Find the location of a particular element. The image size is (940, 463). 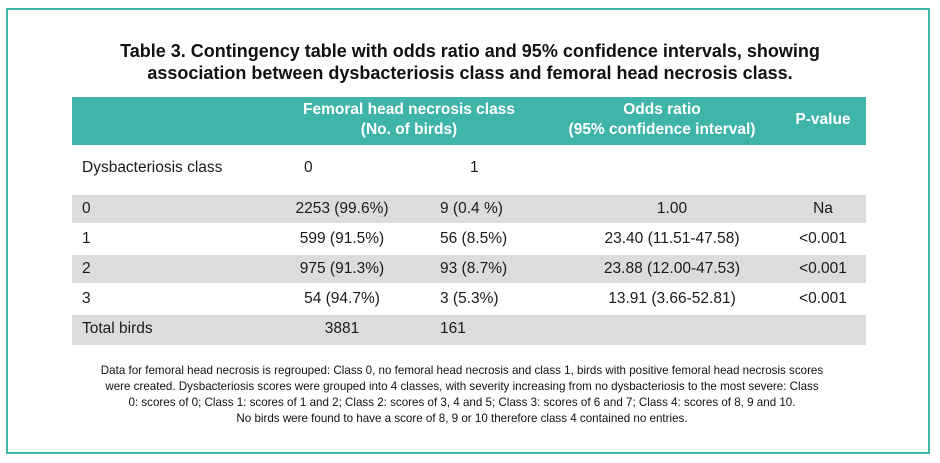

table-row: 0 2253 (99.6%) 9 (0.4 %) 1.00 Na is located at coordinates (469, 209).